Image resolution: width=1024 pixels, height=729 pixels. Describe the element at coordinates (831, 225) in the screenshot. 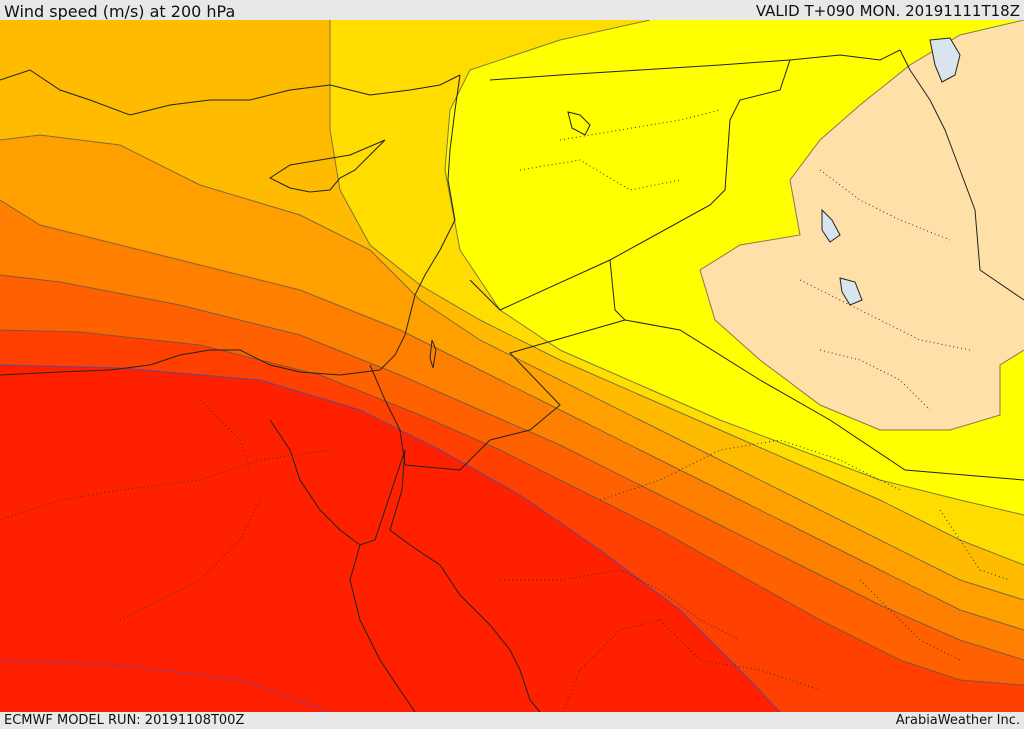

I see `lake-tharthar` at that location.